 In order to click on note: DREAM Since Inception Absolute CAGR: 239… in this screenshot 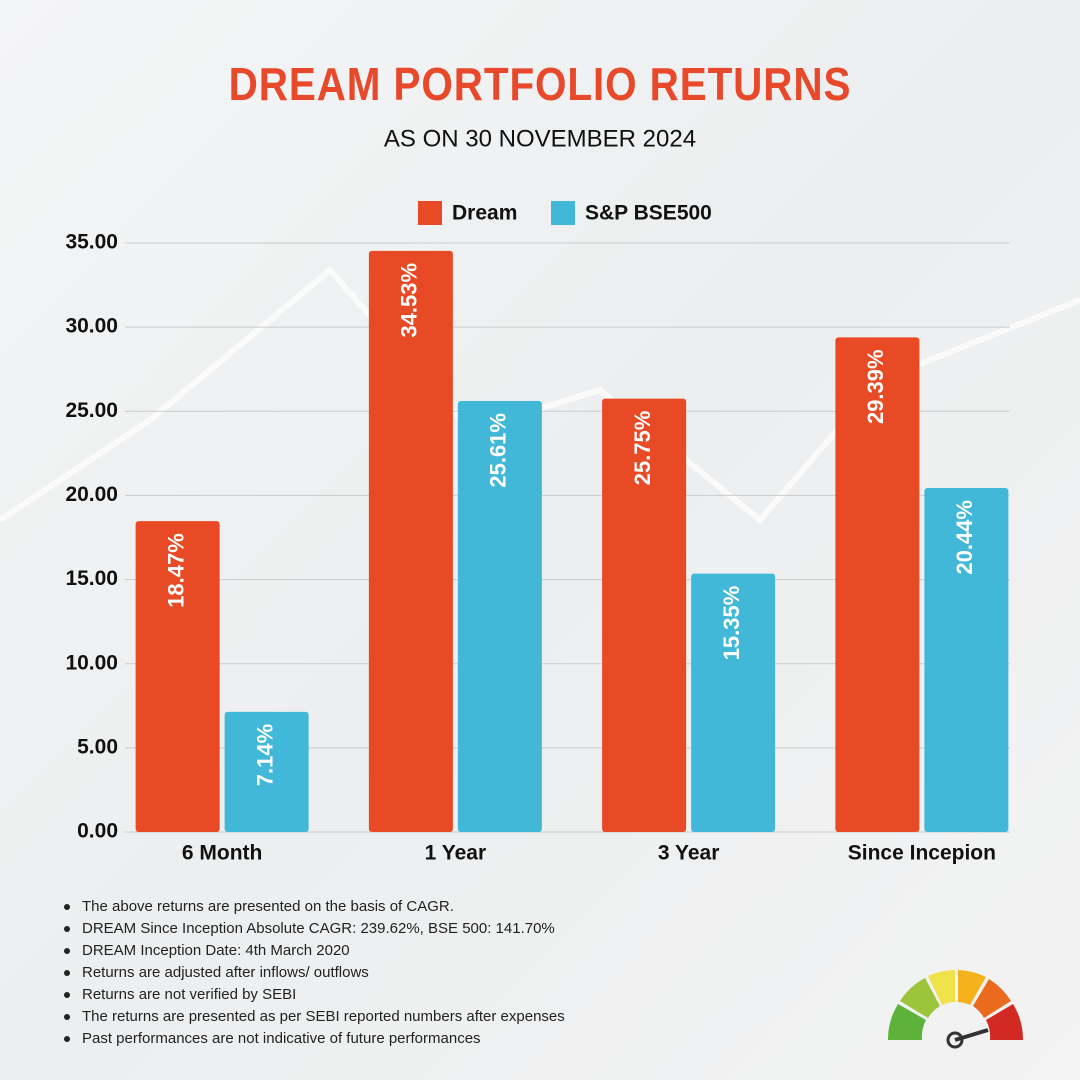, I will do `click(318, 928)`.